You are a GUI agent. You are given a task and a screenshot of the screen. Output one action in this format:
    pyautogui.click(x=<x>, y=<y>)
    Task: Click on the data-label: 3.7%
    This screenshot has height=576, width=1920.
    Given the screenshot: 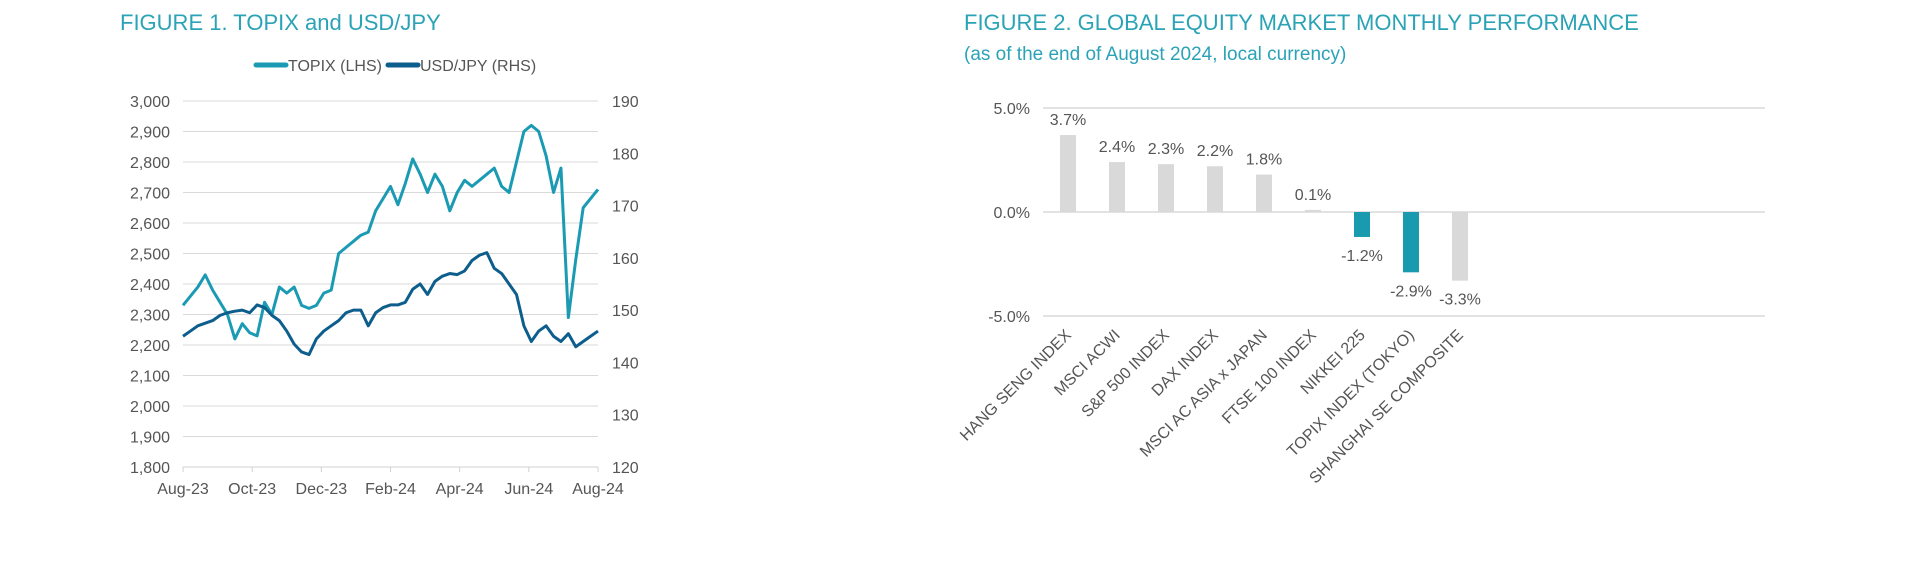 What is the action you would take?
    pyautogui.click(x=1068, y=120)
    